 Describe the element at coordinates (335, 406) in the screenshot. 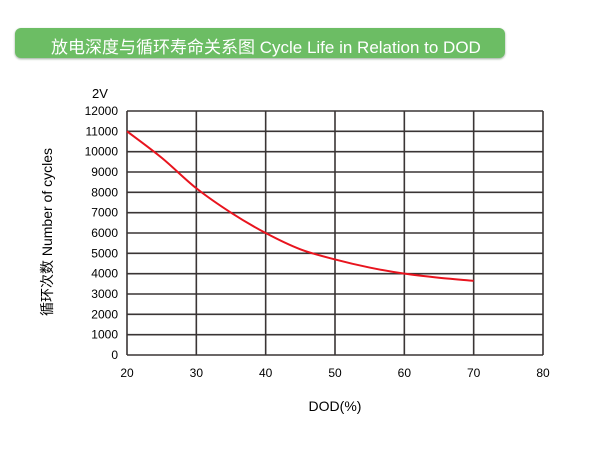

I see `x-axis-label: DOD(%)` at that location.